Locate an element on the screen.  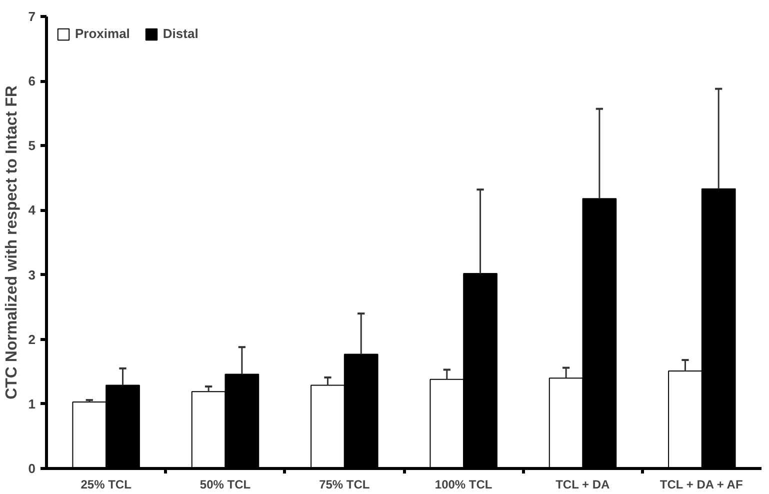
y-tick-label: 5 is located at coordinates (32, 146).